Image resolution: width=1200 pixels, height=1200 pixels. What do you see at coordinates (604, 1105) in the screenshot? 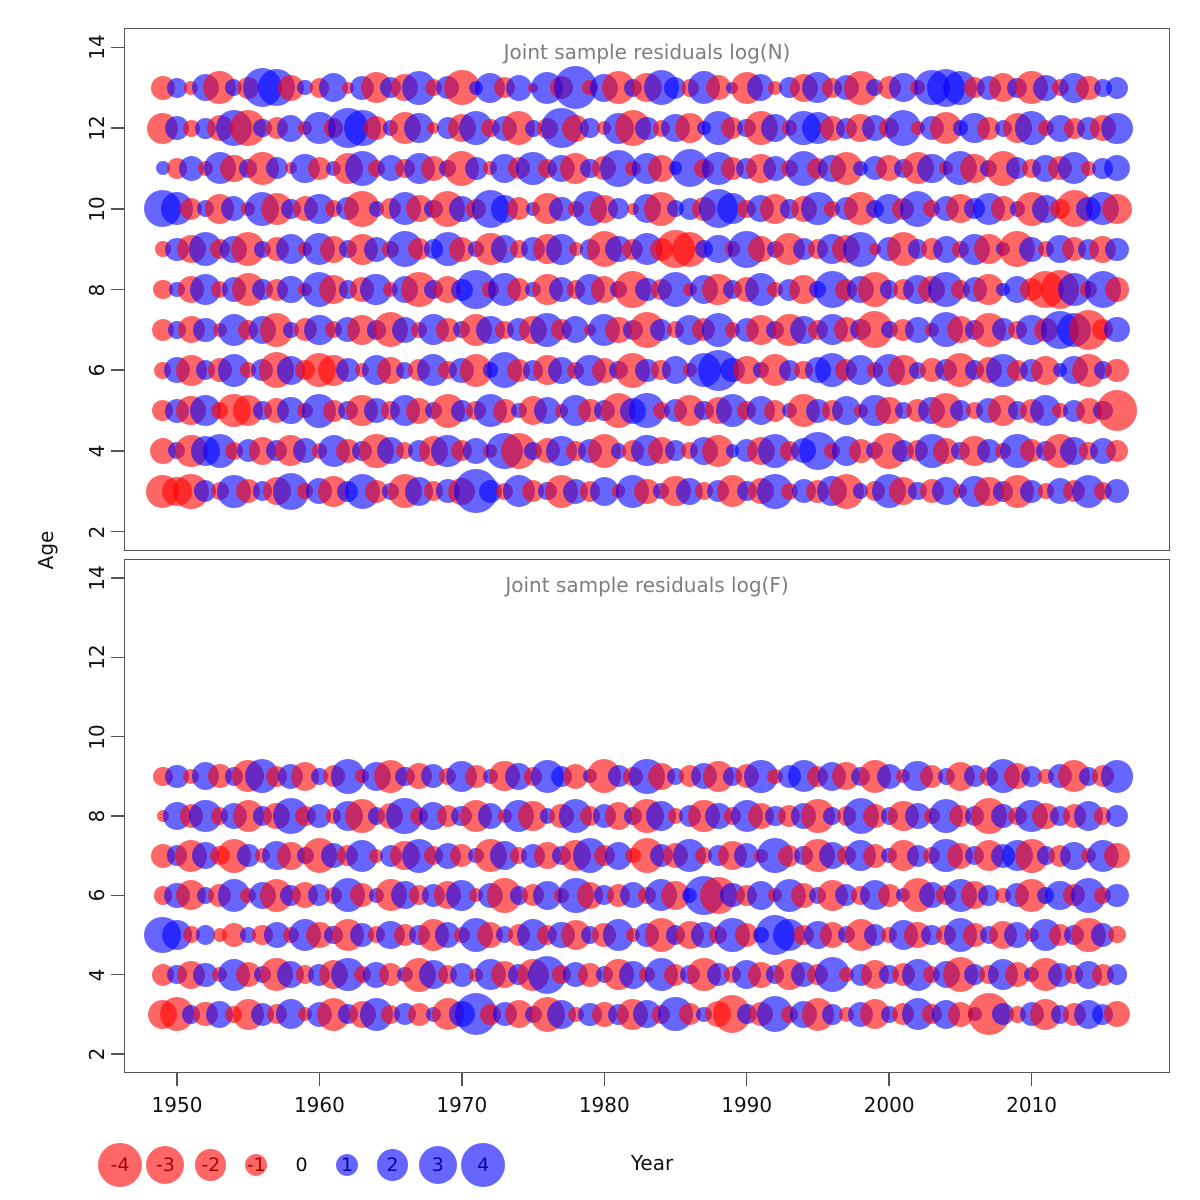
I see `x-tick-label: 1980` at bounding box center [604, 1105].